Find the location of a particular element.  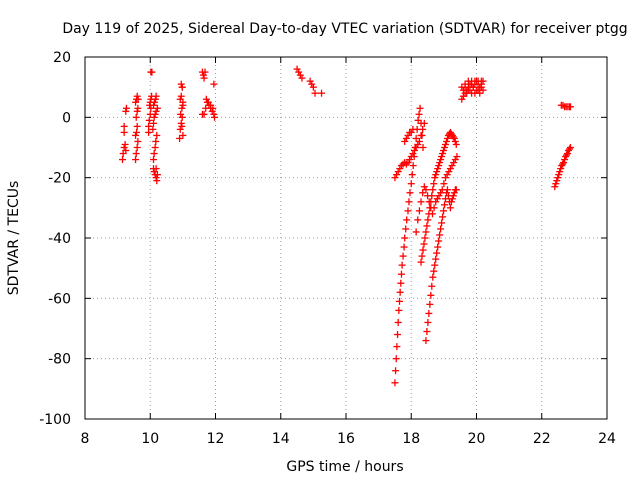

series-c12 is located at coordinates (441, 265).